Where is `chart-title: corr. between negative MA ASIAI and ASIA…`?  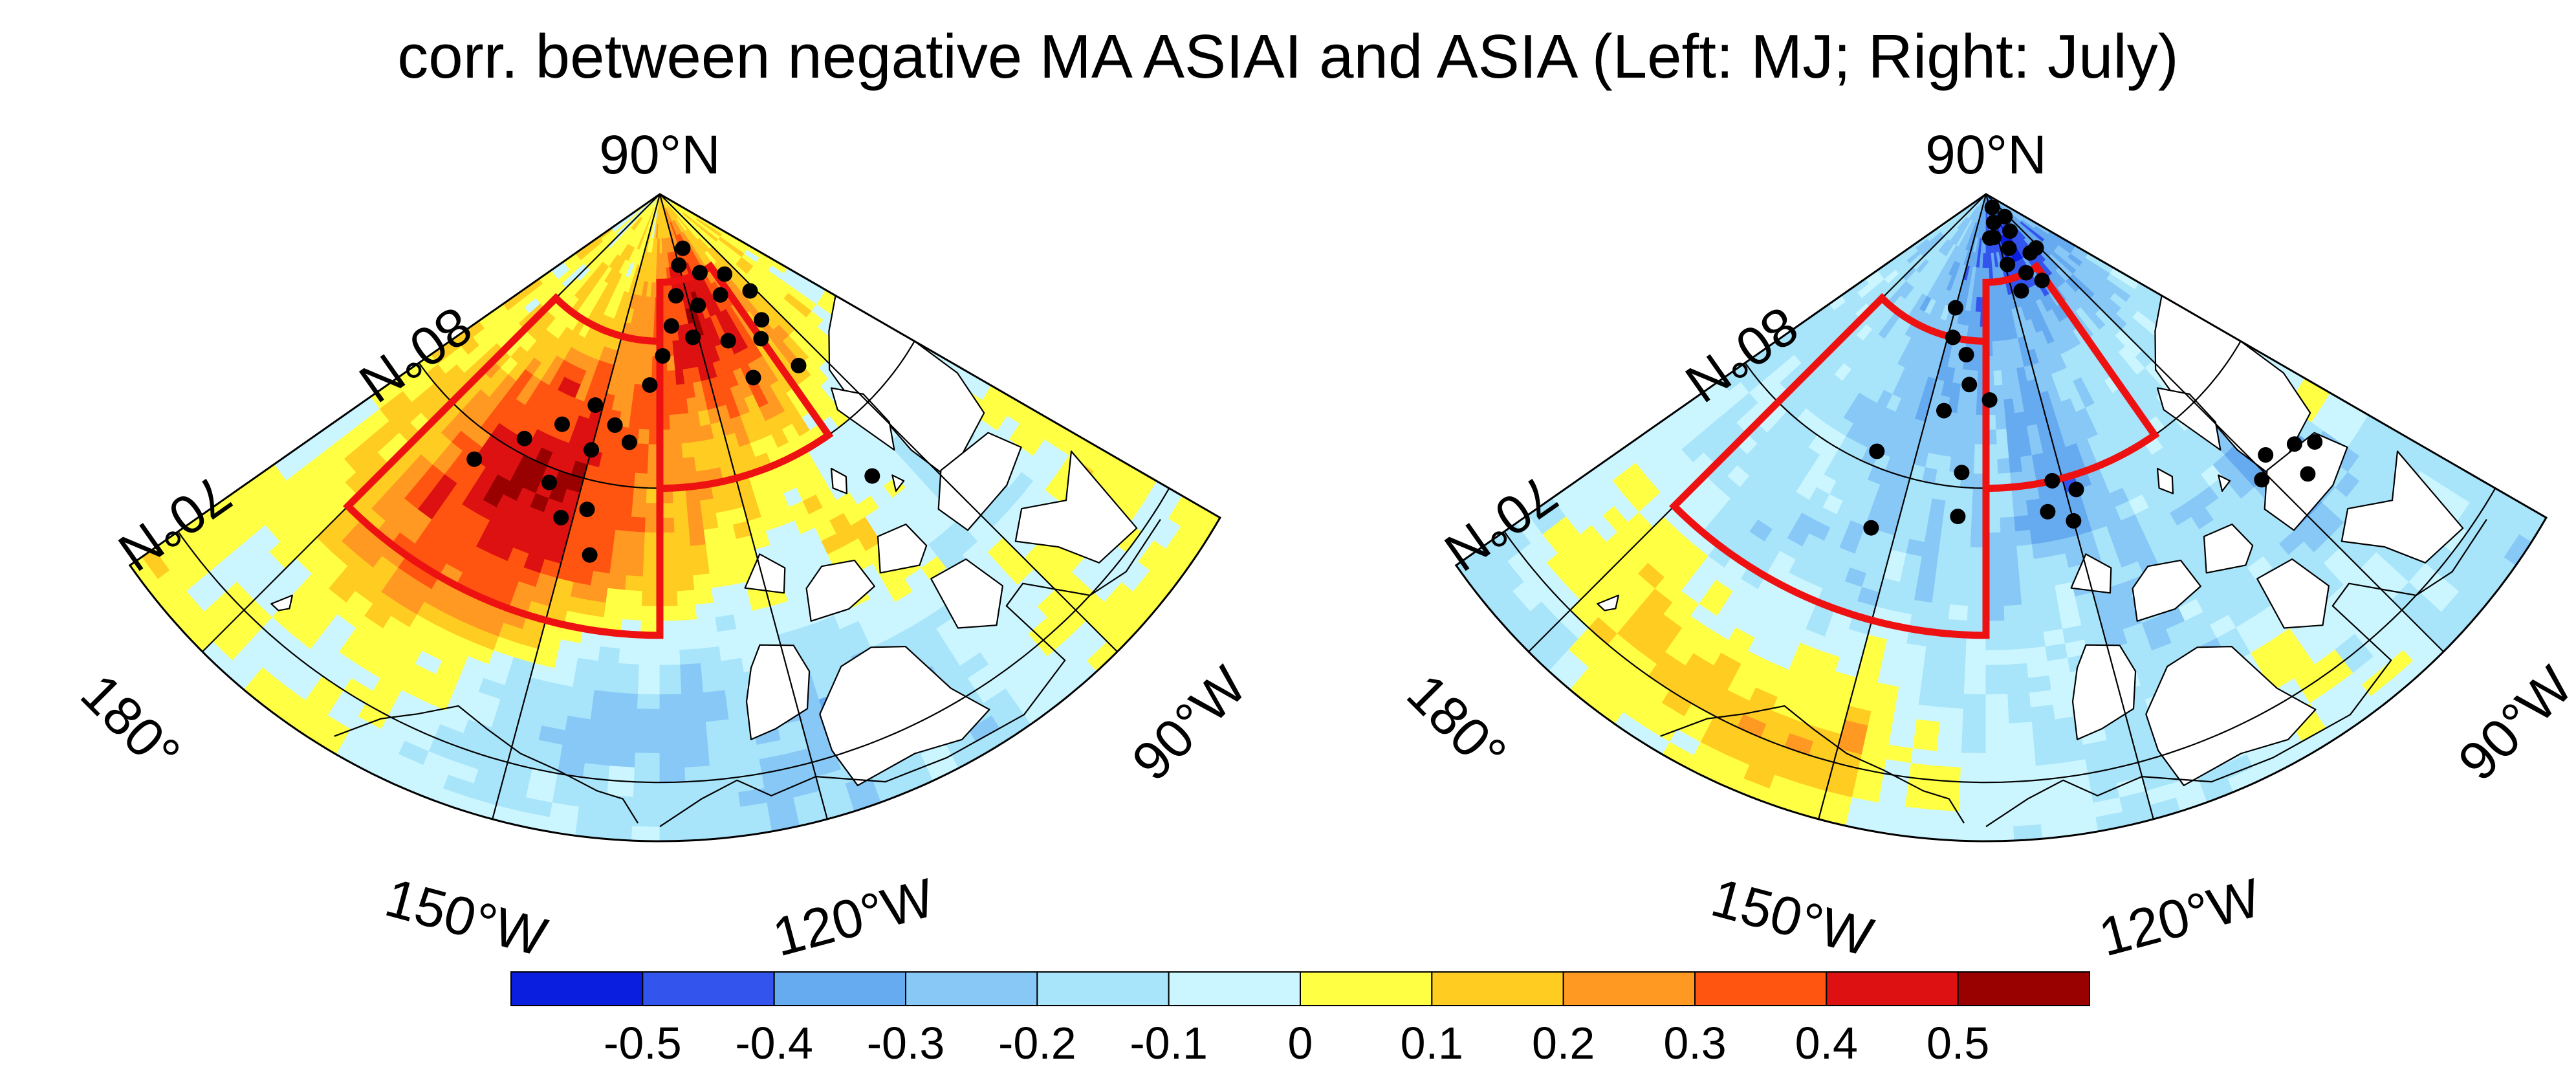 chart-title: corr. between negative MA ASIAI and ASIA… is located at coordinates (1287, 56).